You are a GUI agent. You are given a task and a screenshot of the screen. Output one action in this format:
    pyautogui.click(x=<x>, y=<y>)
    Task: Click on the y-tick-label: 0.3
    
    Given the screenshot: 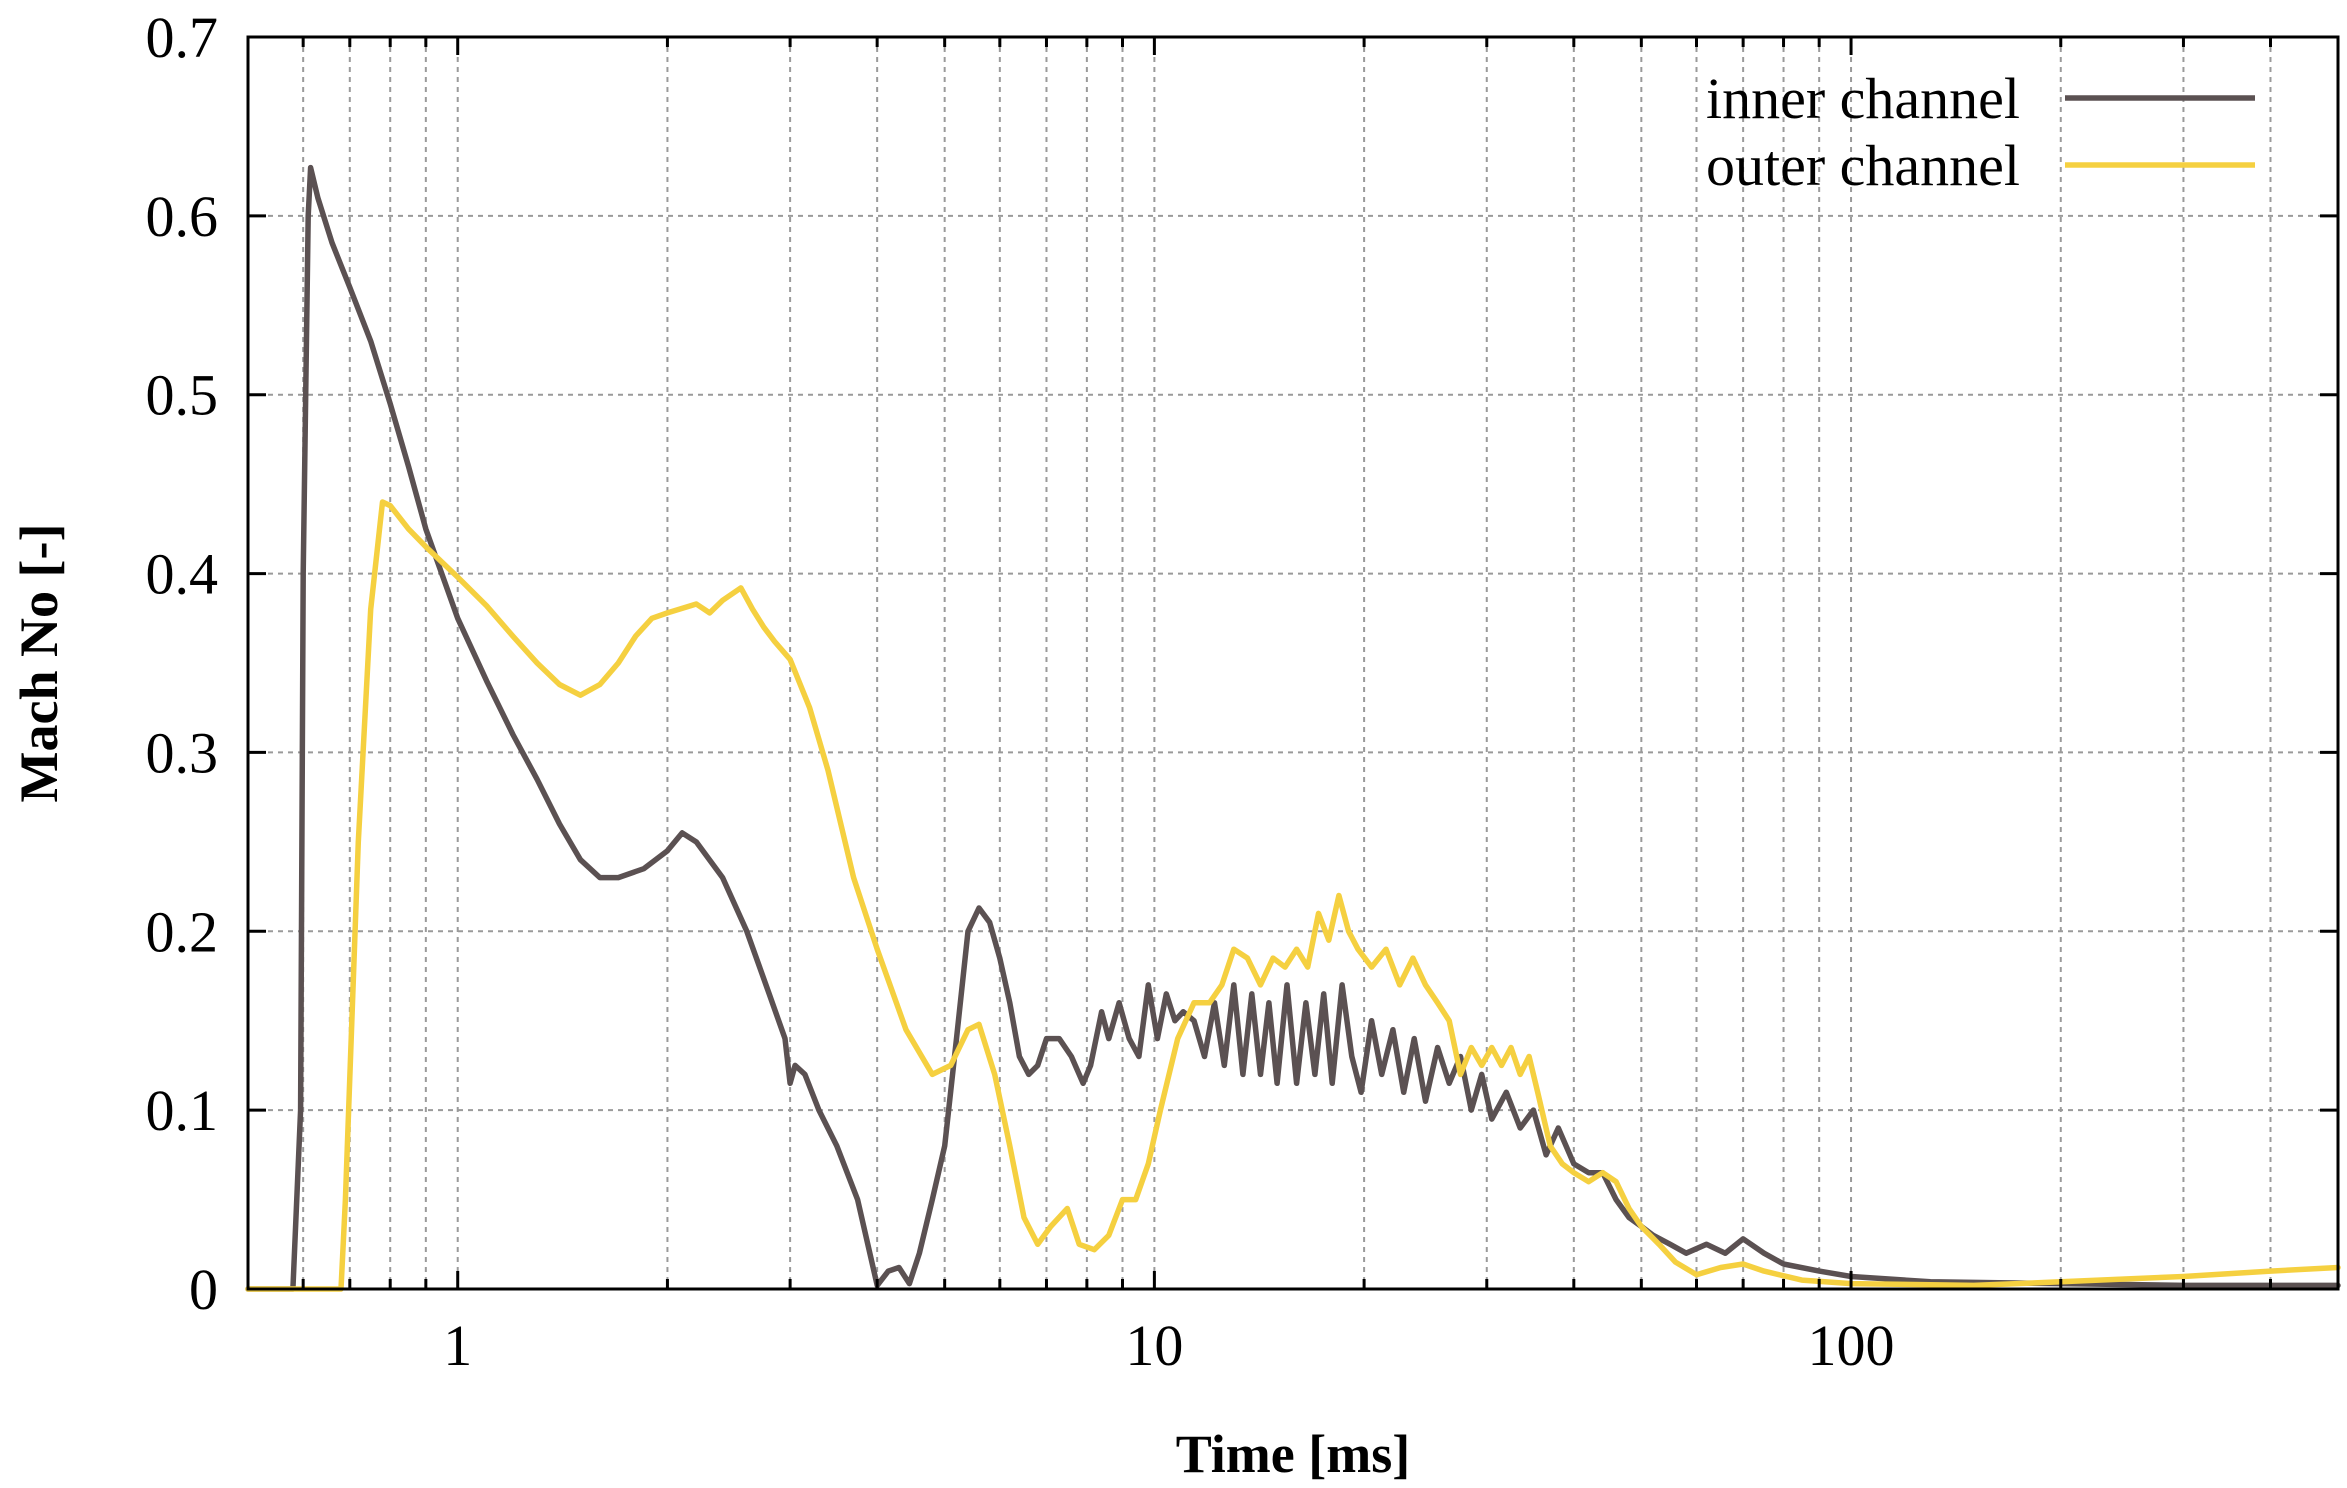 What is the action you would take?
    pyautogui.click(x=182, y=752)
    